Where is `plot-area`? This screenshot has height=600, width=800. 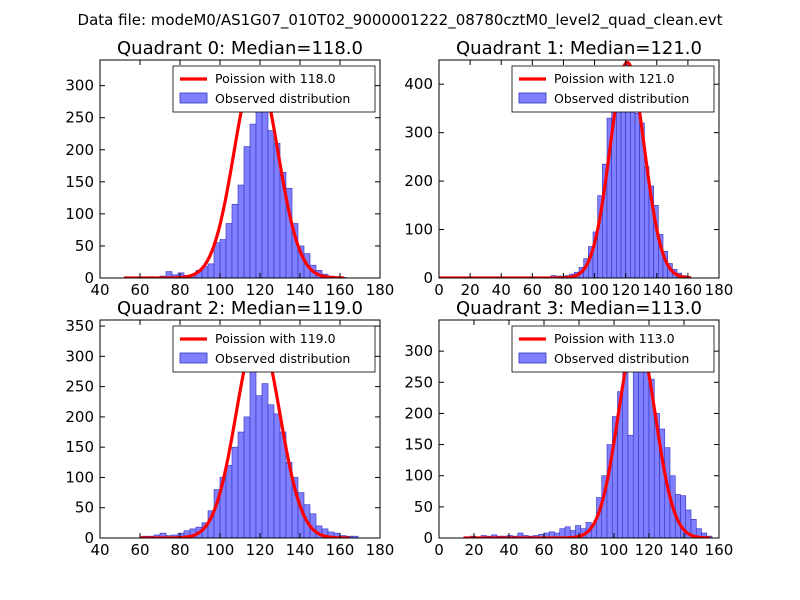 plot-area is located at coordinates (235, 172).